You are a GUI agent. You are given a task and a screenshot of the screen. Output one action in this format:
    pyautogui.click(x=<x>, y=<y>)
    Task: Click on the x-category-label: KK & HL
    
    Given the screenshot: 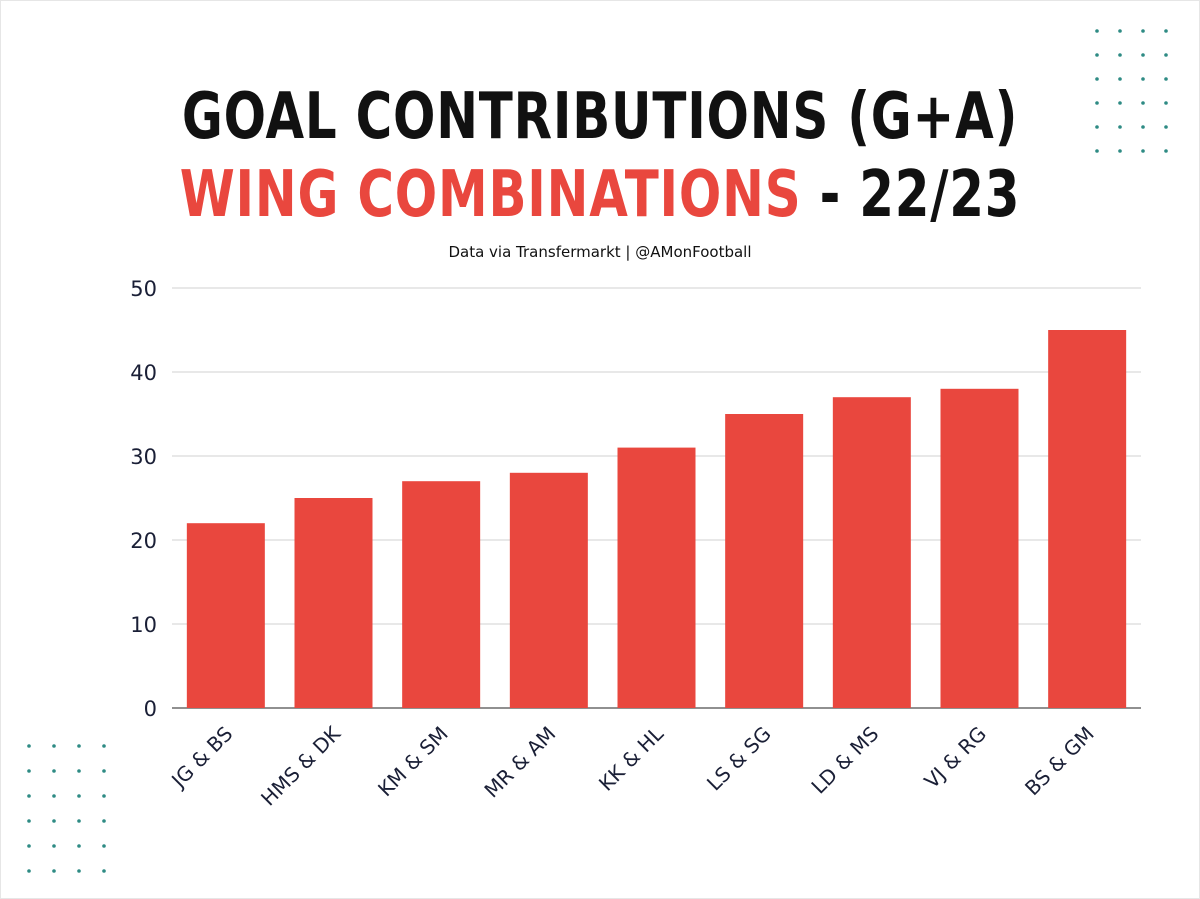 What is the action you would take?
    pyautogui.click(x=631, y=758)
    